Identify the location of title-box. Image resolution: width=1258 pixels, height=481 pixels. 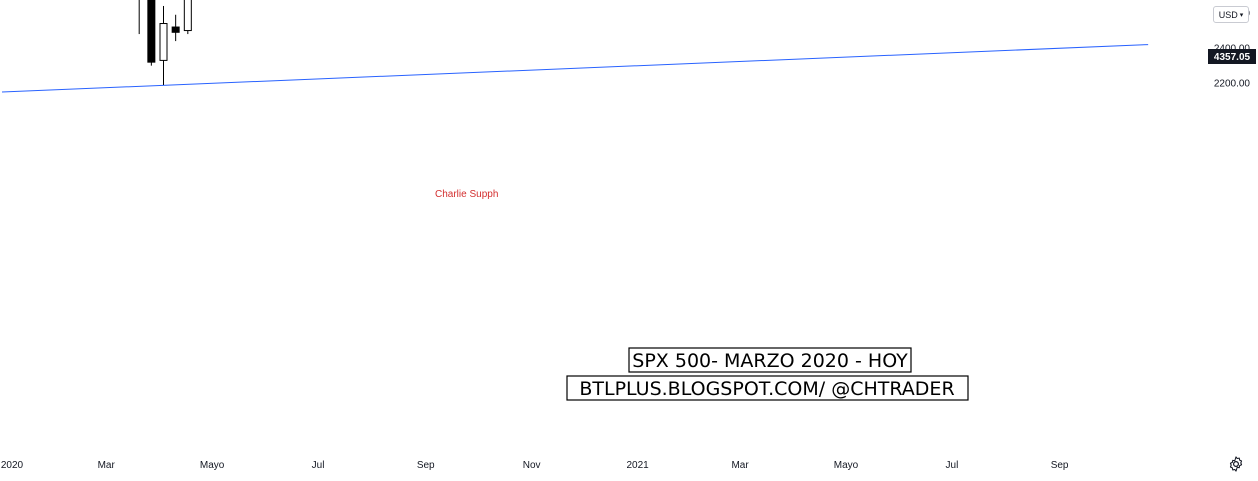
(770, 360).